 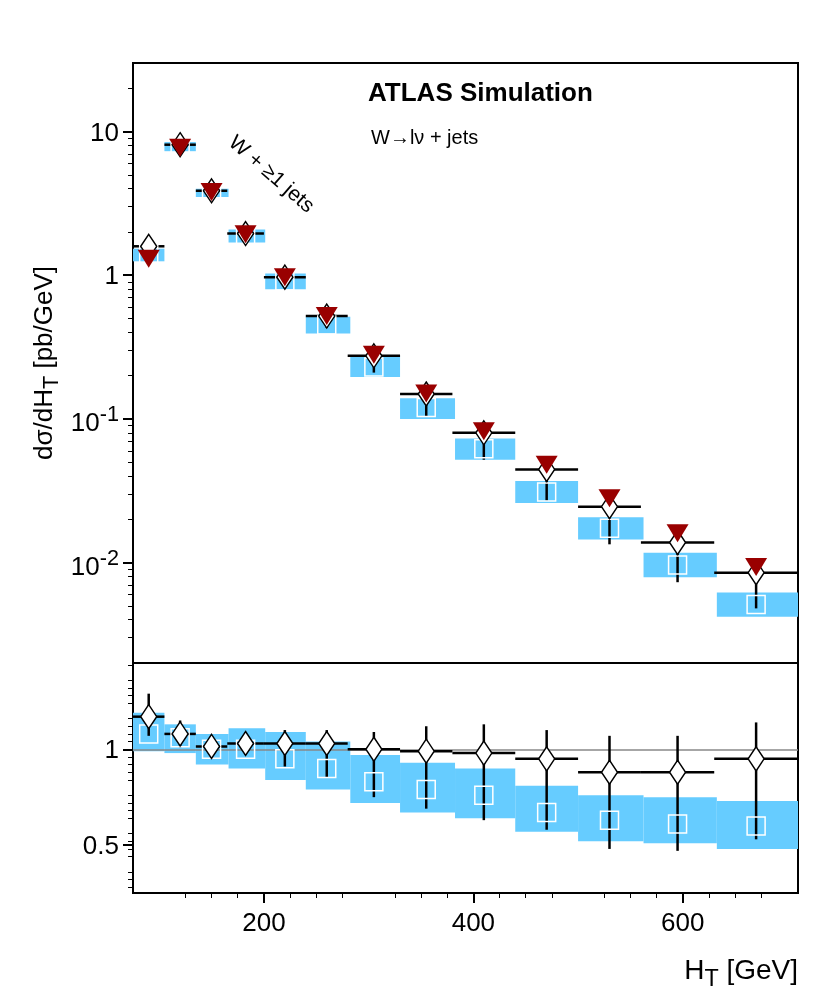 What do you see at coordinates (683, 922) in the screenshot?
I see `x-tick-label: 600` at bounding box center [683, 922].